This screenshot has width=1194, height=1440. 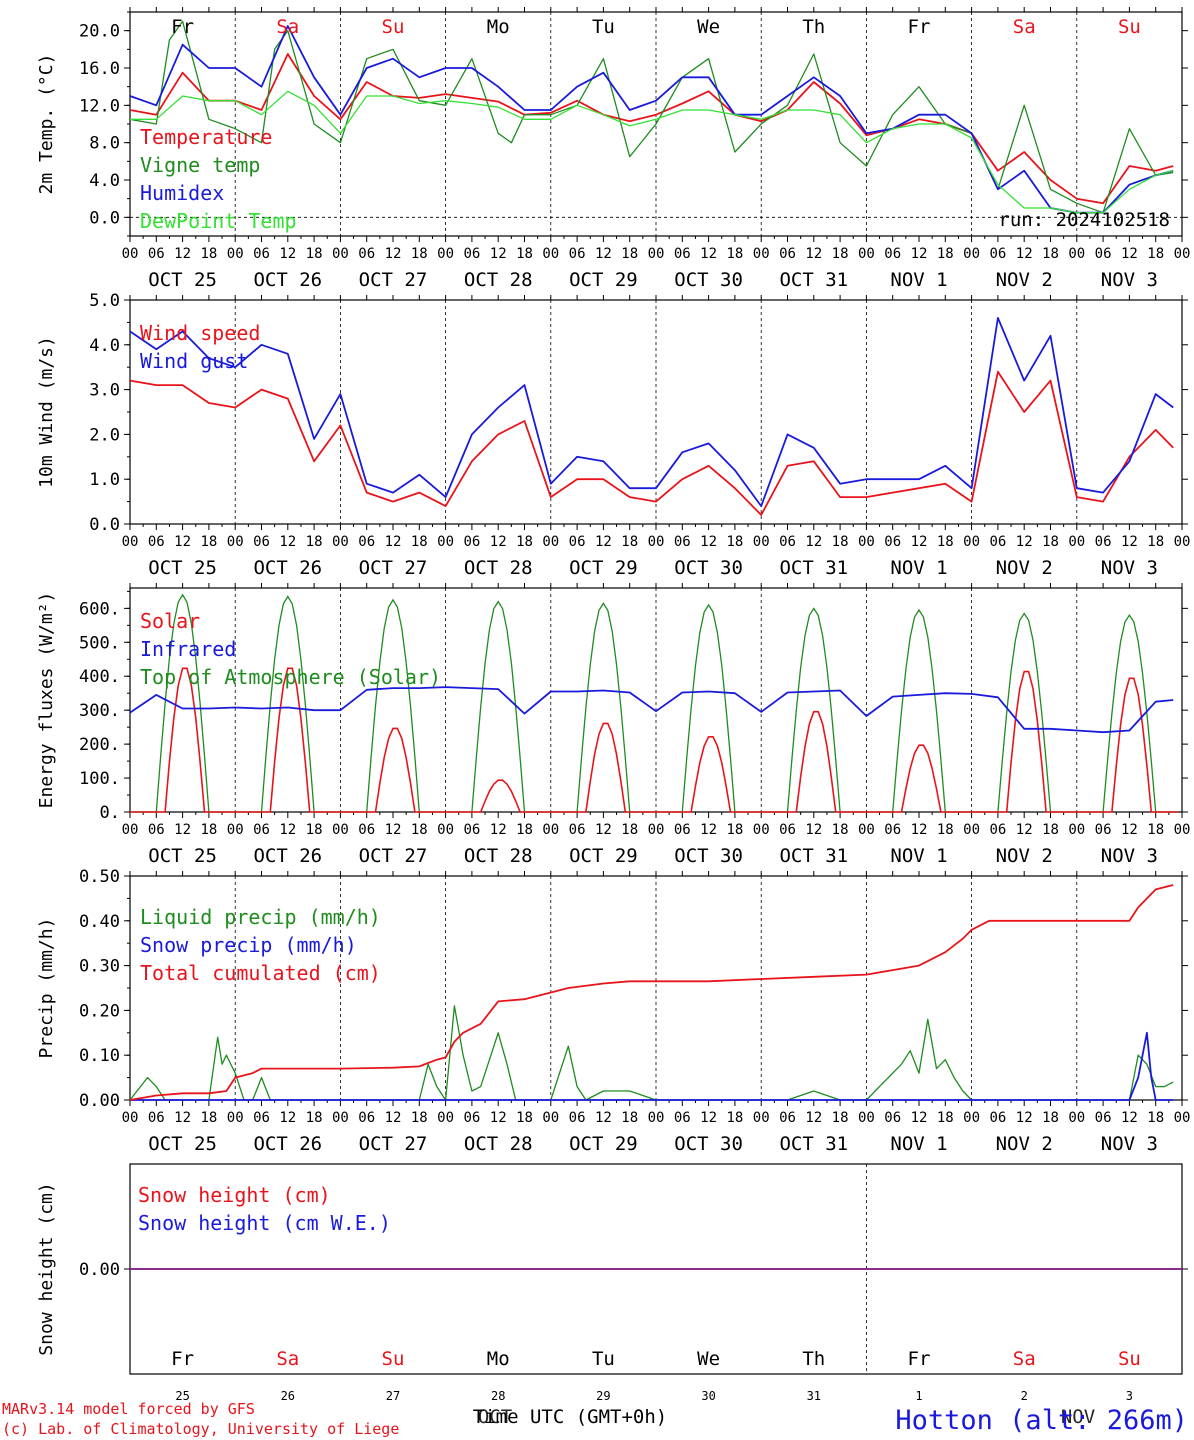 What do you see at coordinates (99, 609) in the screenshot?
I see `y-tick-label: 600.` at bounding box center [99, 609].